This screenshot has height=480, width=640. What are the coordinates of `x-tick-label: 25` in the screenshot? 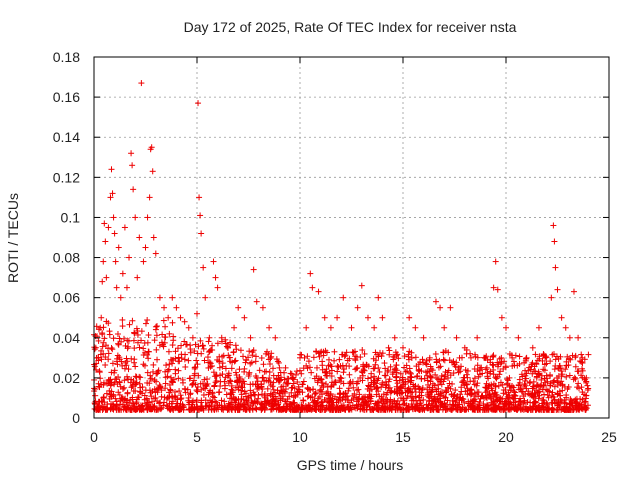 It's located at (609, 437).